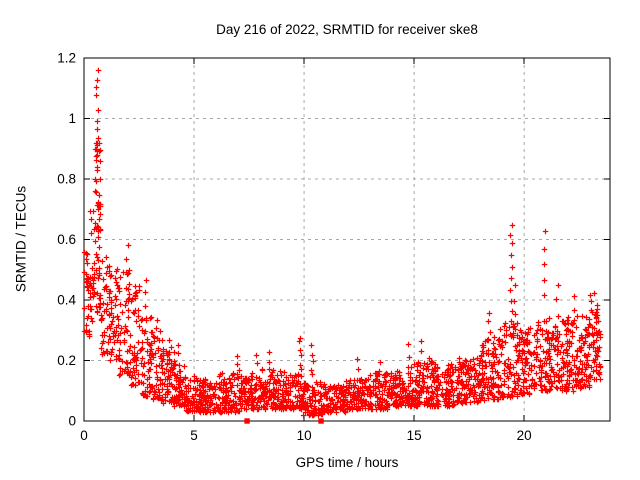 This screenshot has width=640, height=480. What do you see at coordinates (194, 435) in the screenshot?
I see `x-tick-label: 5` at bounding box center [194, 435].